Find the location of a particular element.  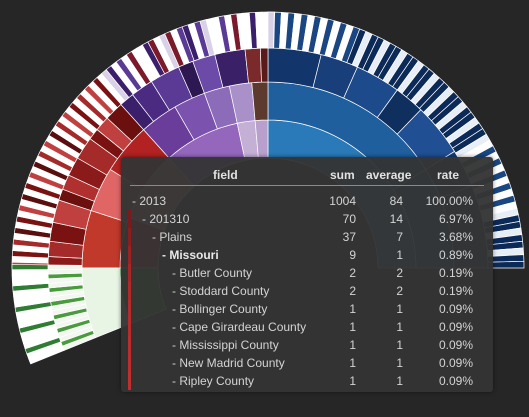

row-field: - Missouri is located at coordinates (190, 255).